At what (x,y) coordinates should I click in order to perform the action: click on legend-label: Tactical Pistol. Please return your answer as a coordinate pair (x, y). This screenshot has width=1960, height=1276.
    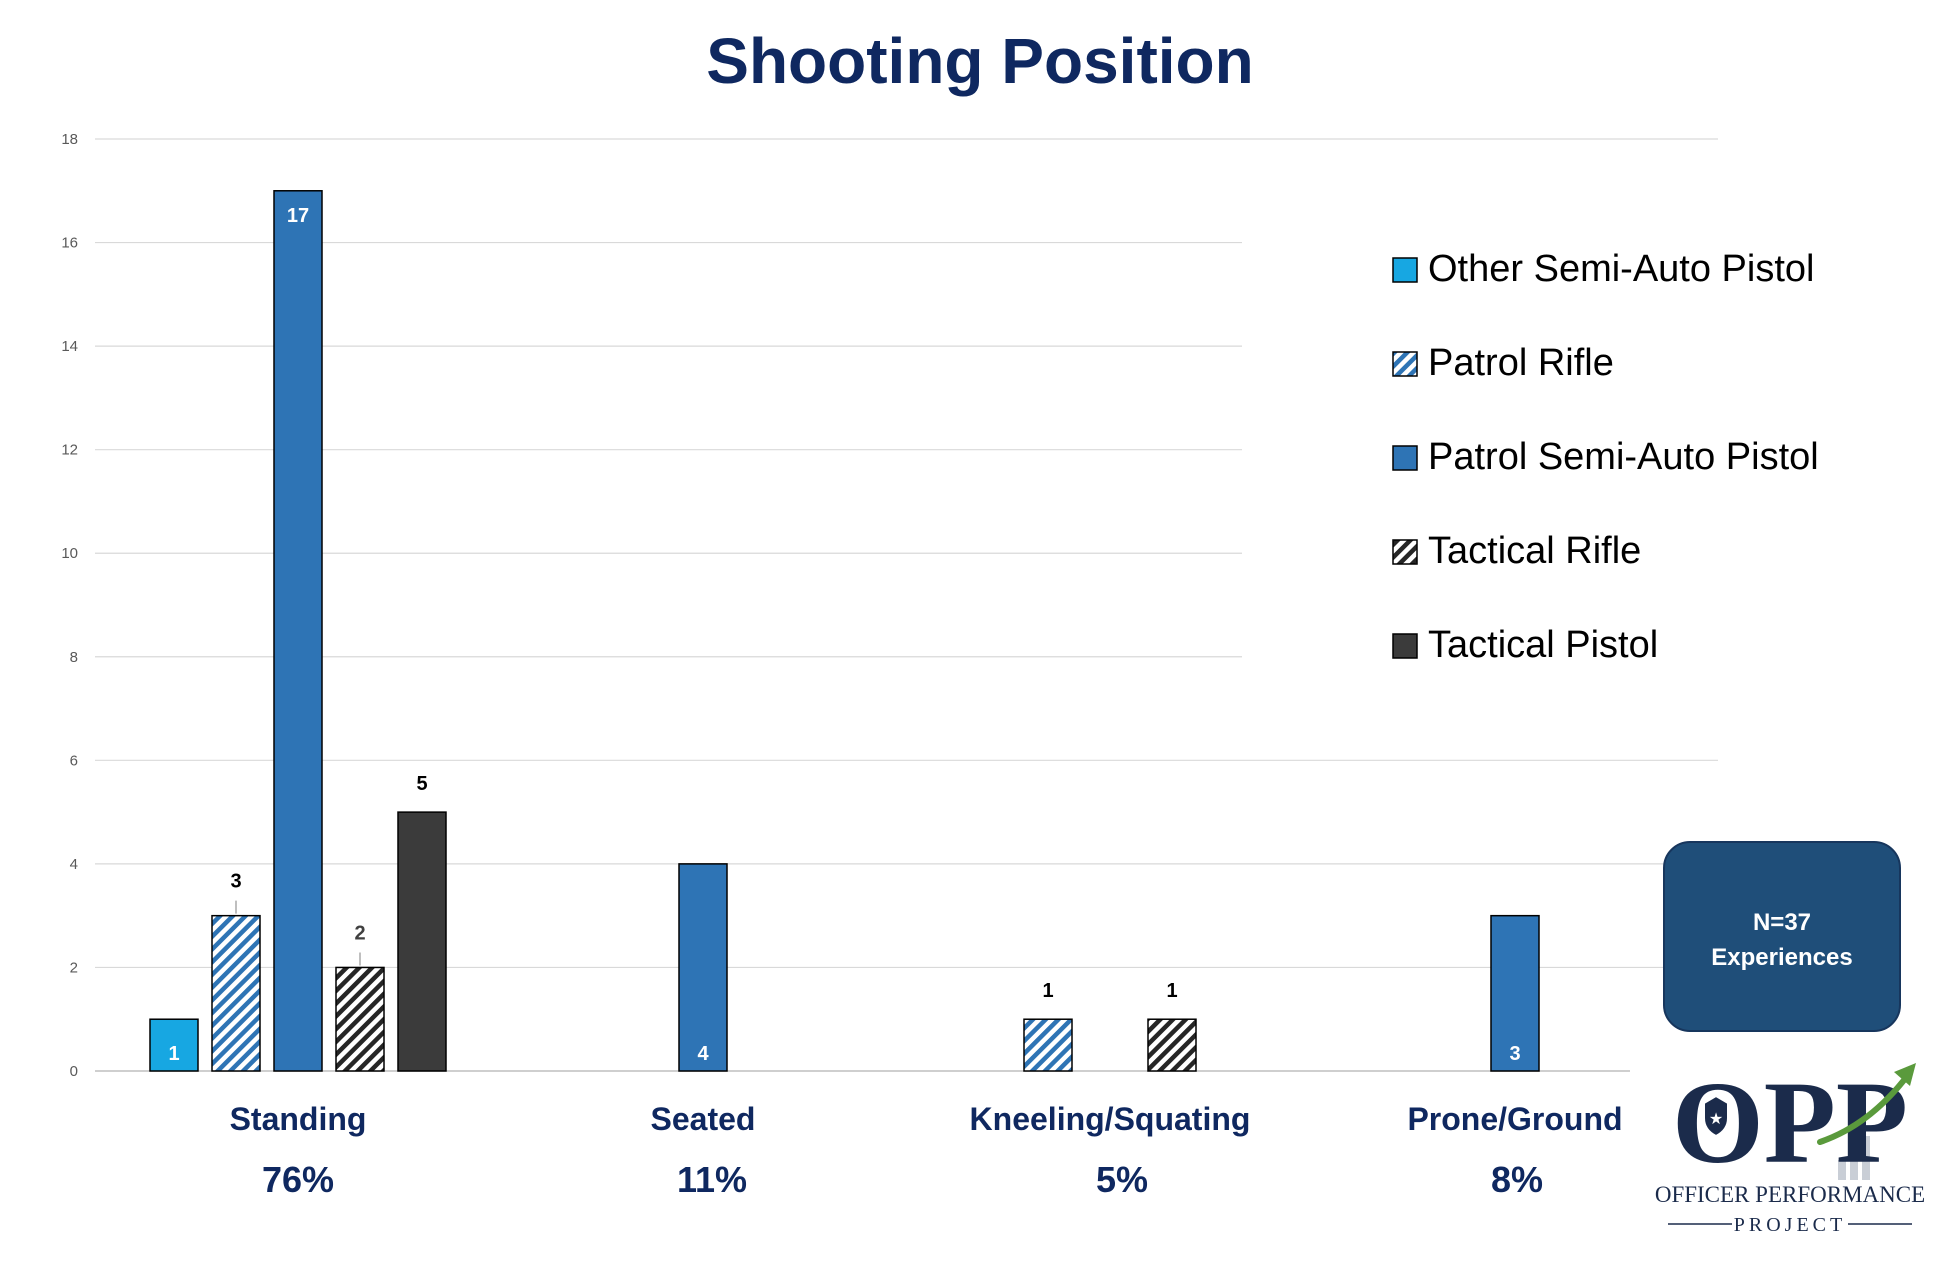
    Looking at the image, I should click on (1543, 645).